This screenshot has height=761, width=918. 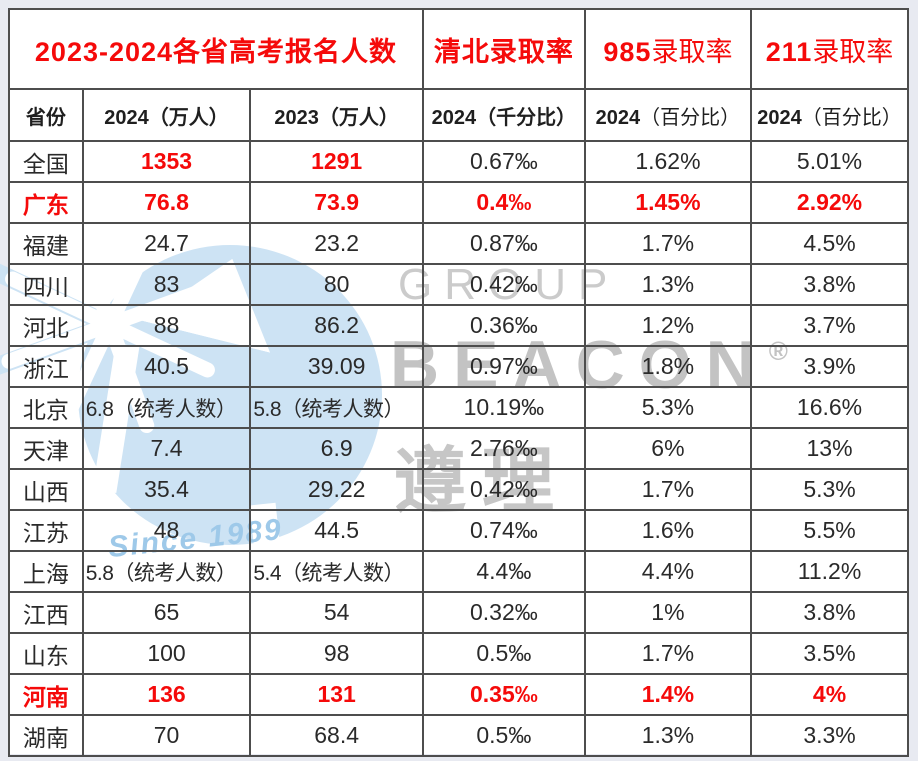 What do you see at coordinates (166, 161) in the screenshot?
I see `value-cell: 1353` at bounding box center [166, 161].